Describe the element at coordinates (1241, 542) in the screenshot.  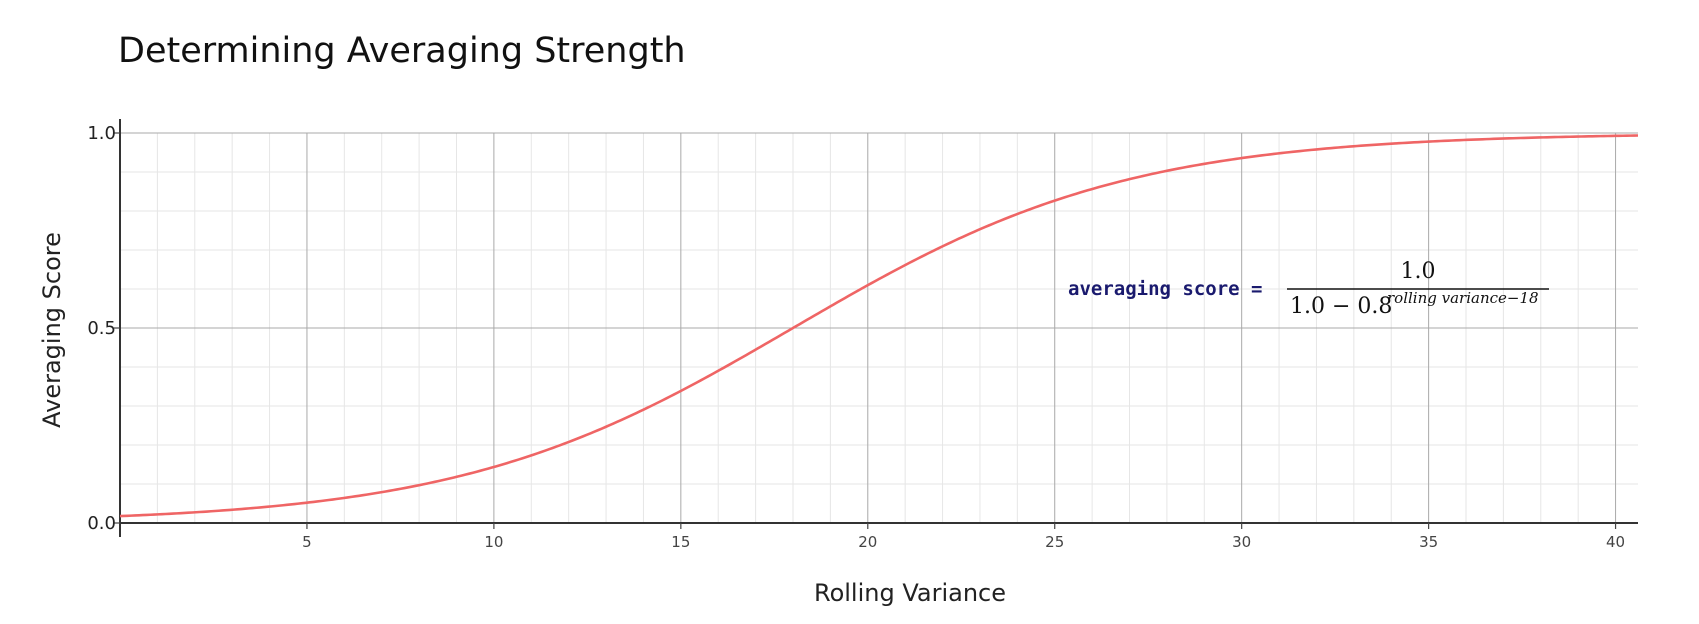
I see `x-tick-label: 30` at that location.